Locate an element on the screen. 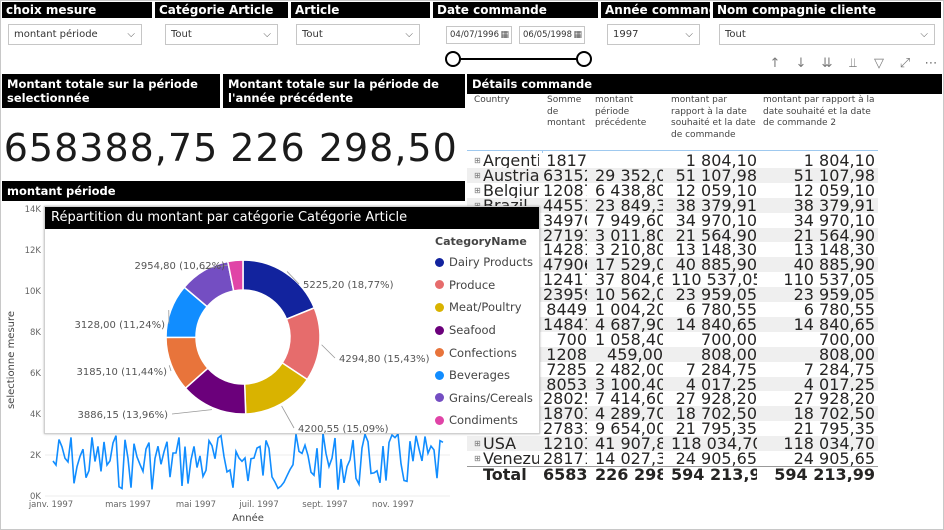 The width and height of the screenshot is (944, 530). filter-icon: ▽ is located at coordinates (879, 63).